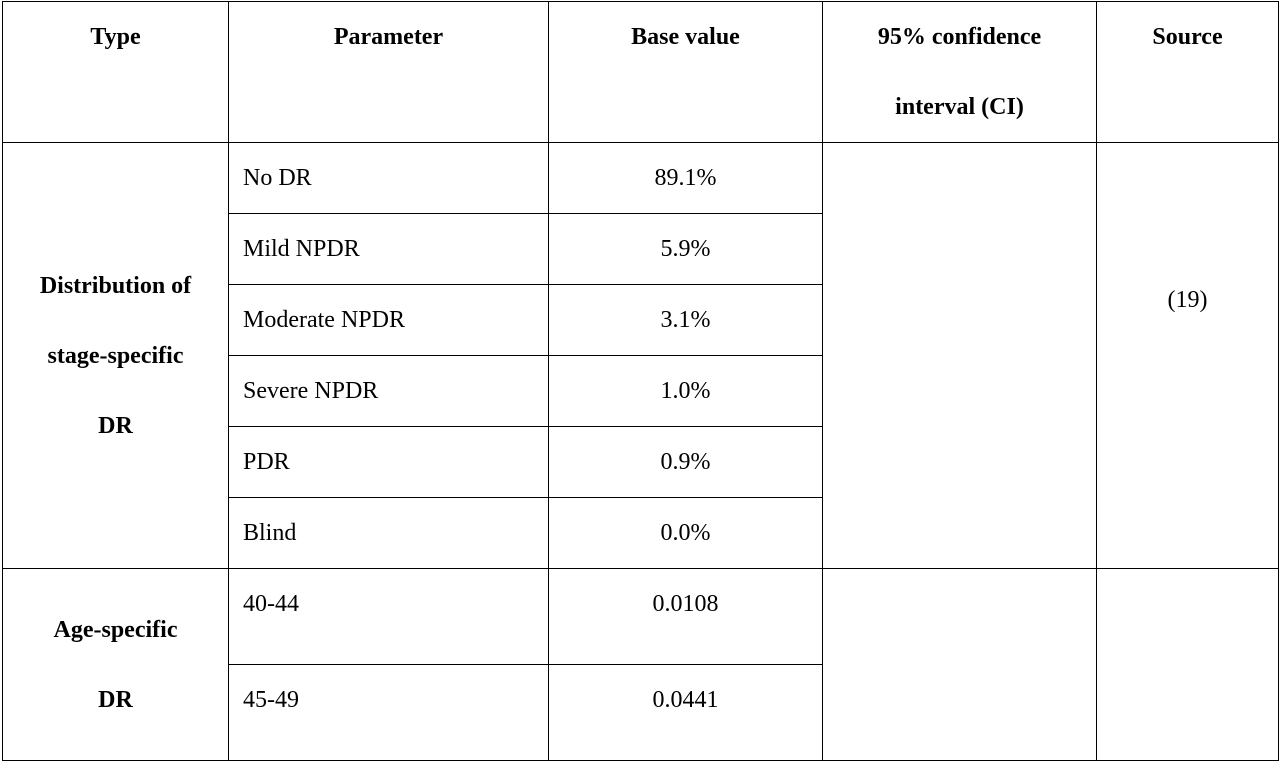  I want to click on base-value-cell: 5.9%, so click(685, 249).